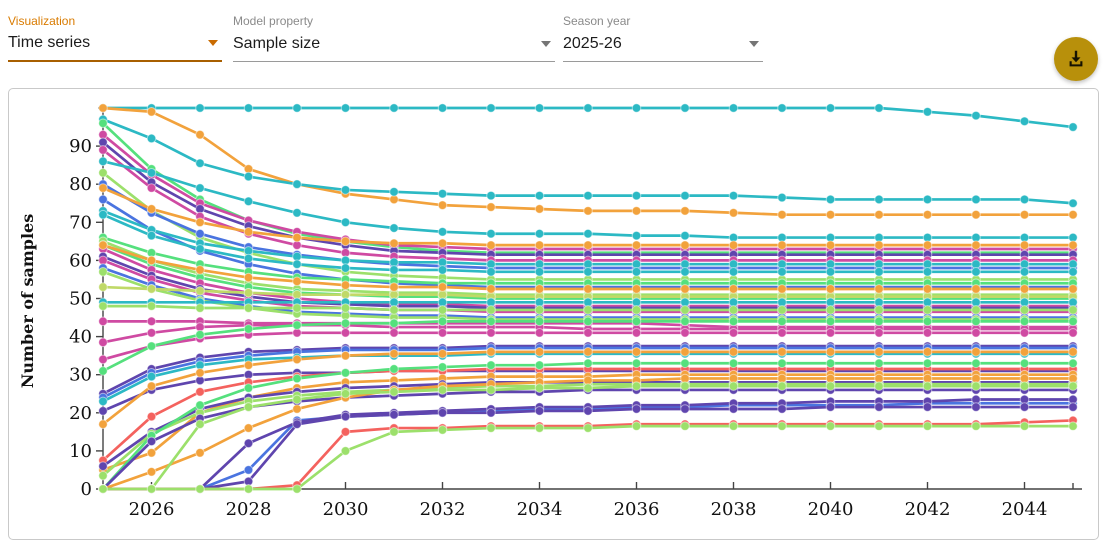  I want to click on svg-text: 2026, so click(152, 509).